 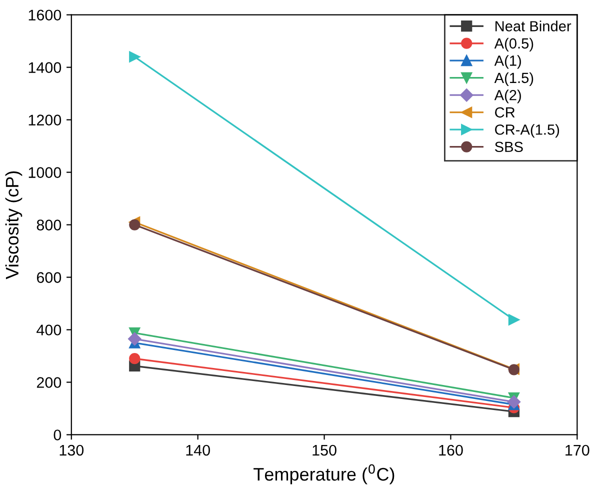 I want to click on x-tick-label: 150, so click(x=324, y=450).